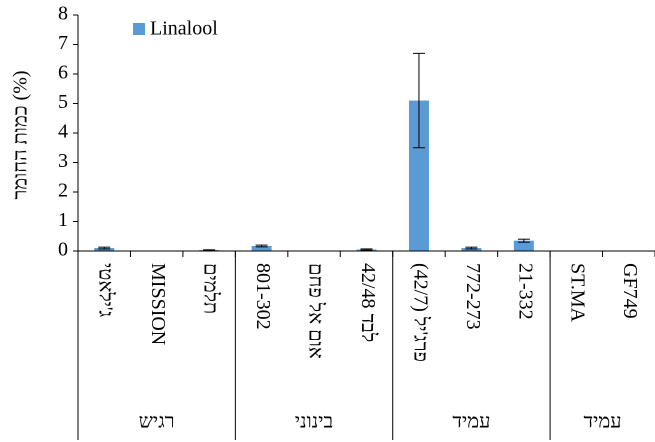 This screenshot has width=655, height=442. Describe the element at coordinates (21, 134) in the screenshot. I see `y-axis-label: כמות החומר (%)` at that location.